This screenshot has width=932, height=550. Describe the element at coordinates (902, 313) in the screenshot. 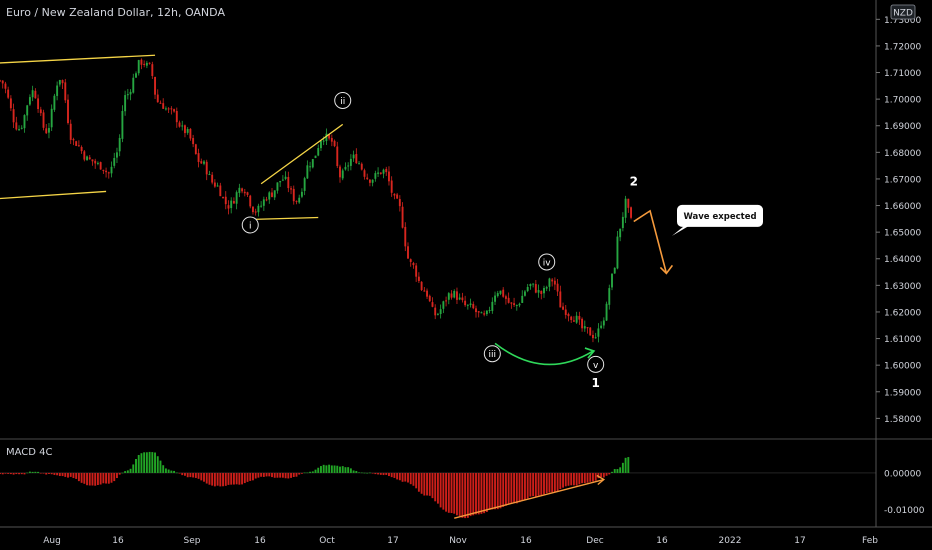

I see `price-axis-label: 1.62000` at that location.